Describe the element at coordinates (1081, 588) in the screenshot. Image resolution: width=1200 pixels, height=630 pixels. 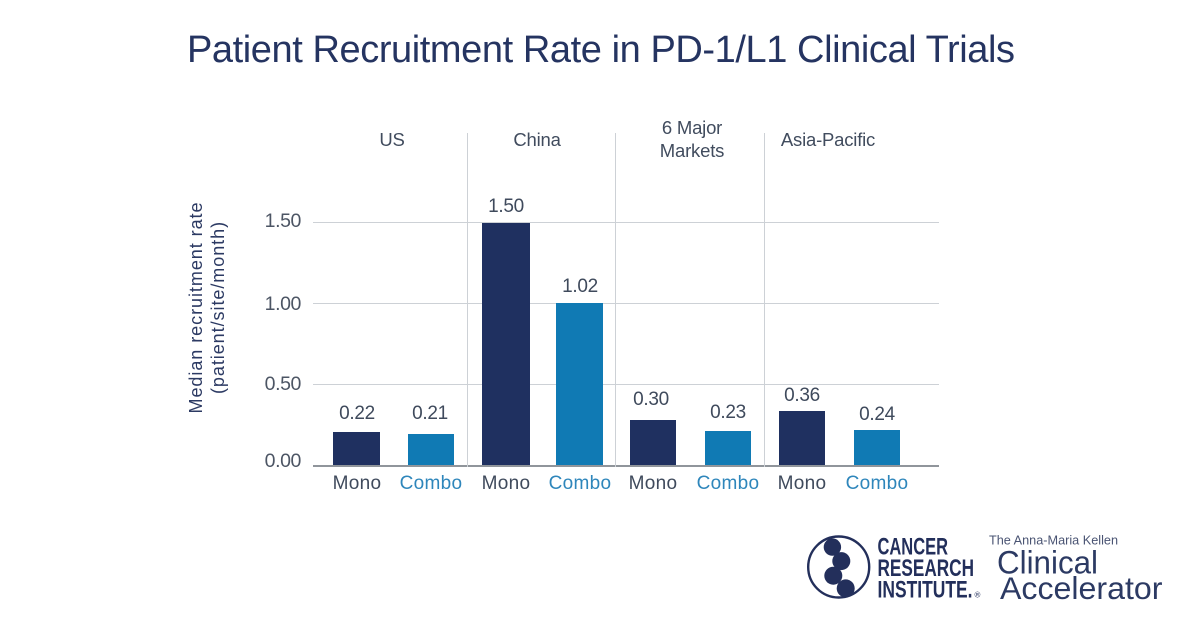
I see `svg-text: Accelerator` at that location.